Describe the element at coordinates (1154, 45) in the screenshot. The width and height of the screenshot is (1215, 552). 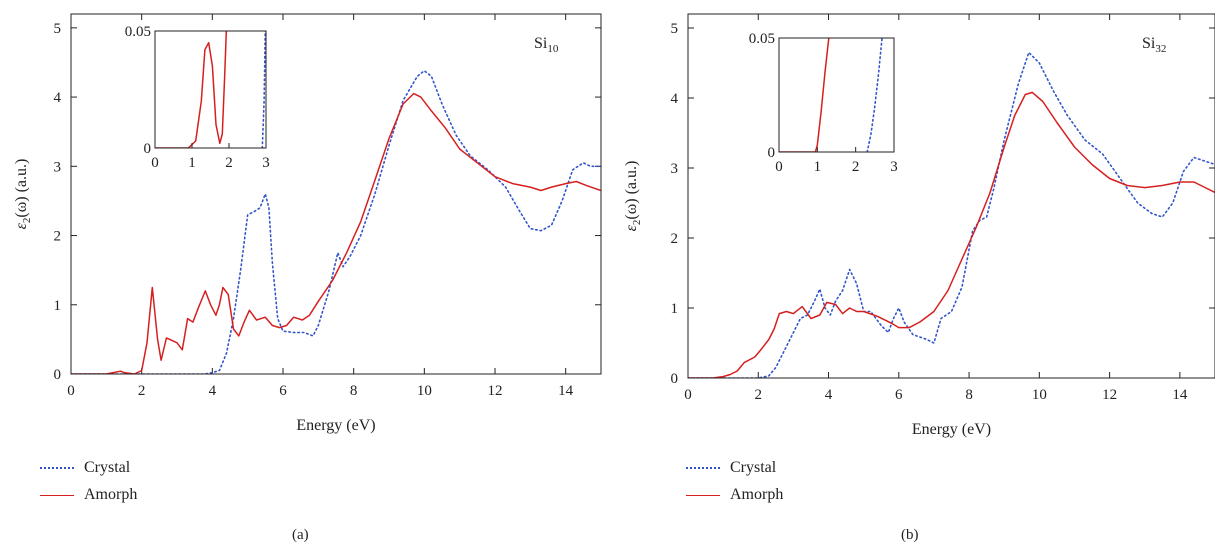
I see `system-label: Si32` at that location.